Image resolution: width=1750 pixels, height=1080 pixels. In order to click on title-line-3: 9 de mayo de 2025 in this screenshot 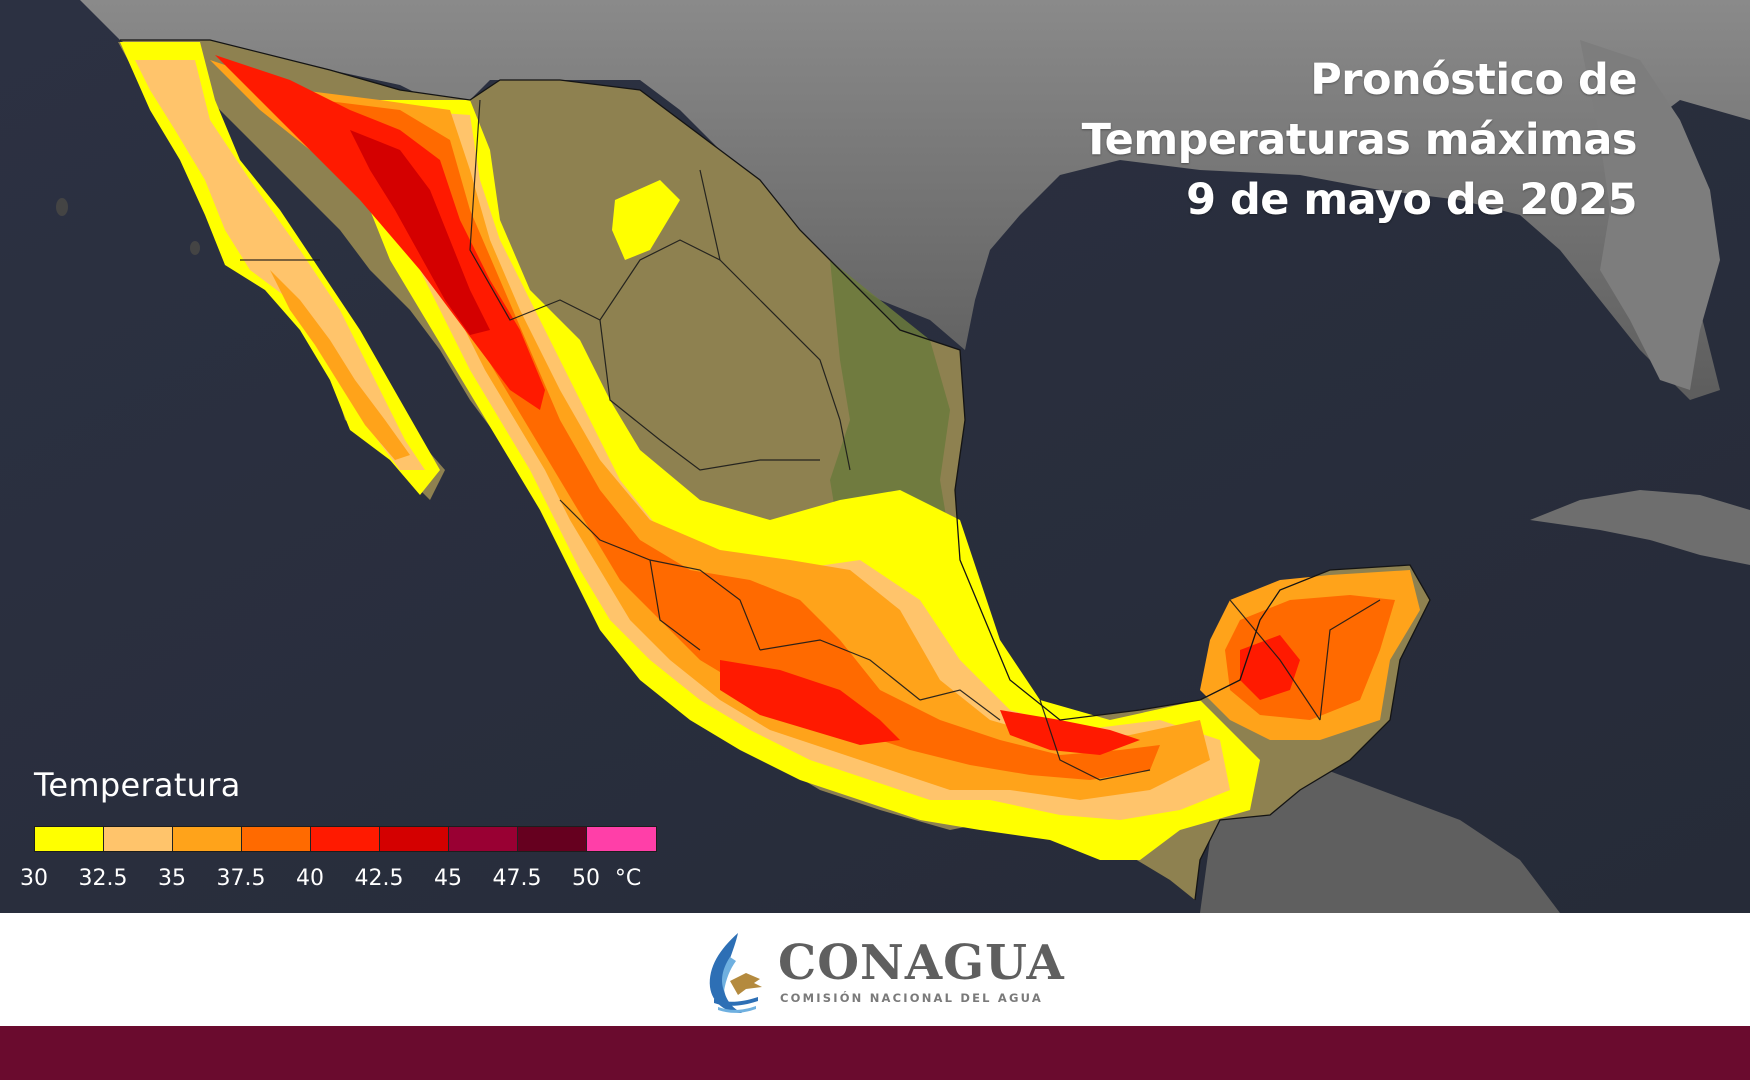, I will do `click(1411, 200)`.